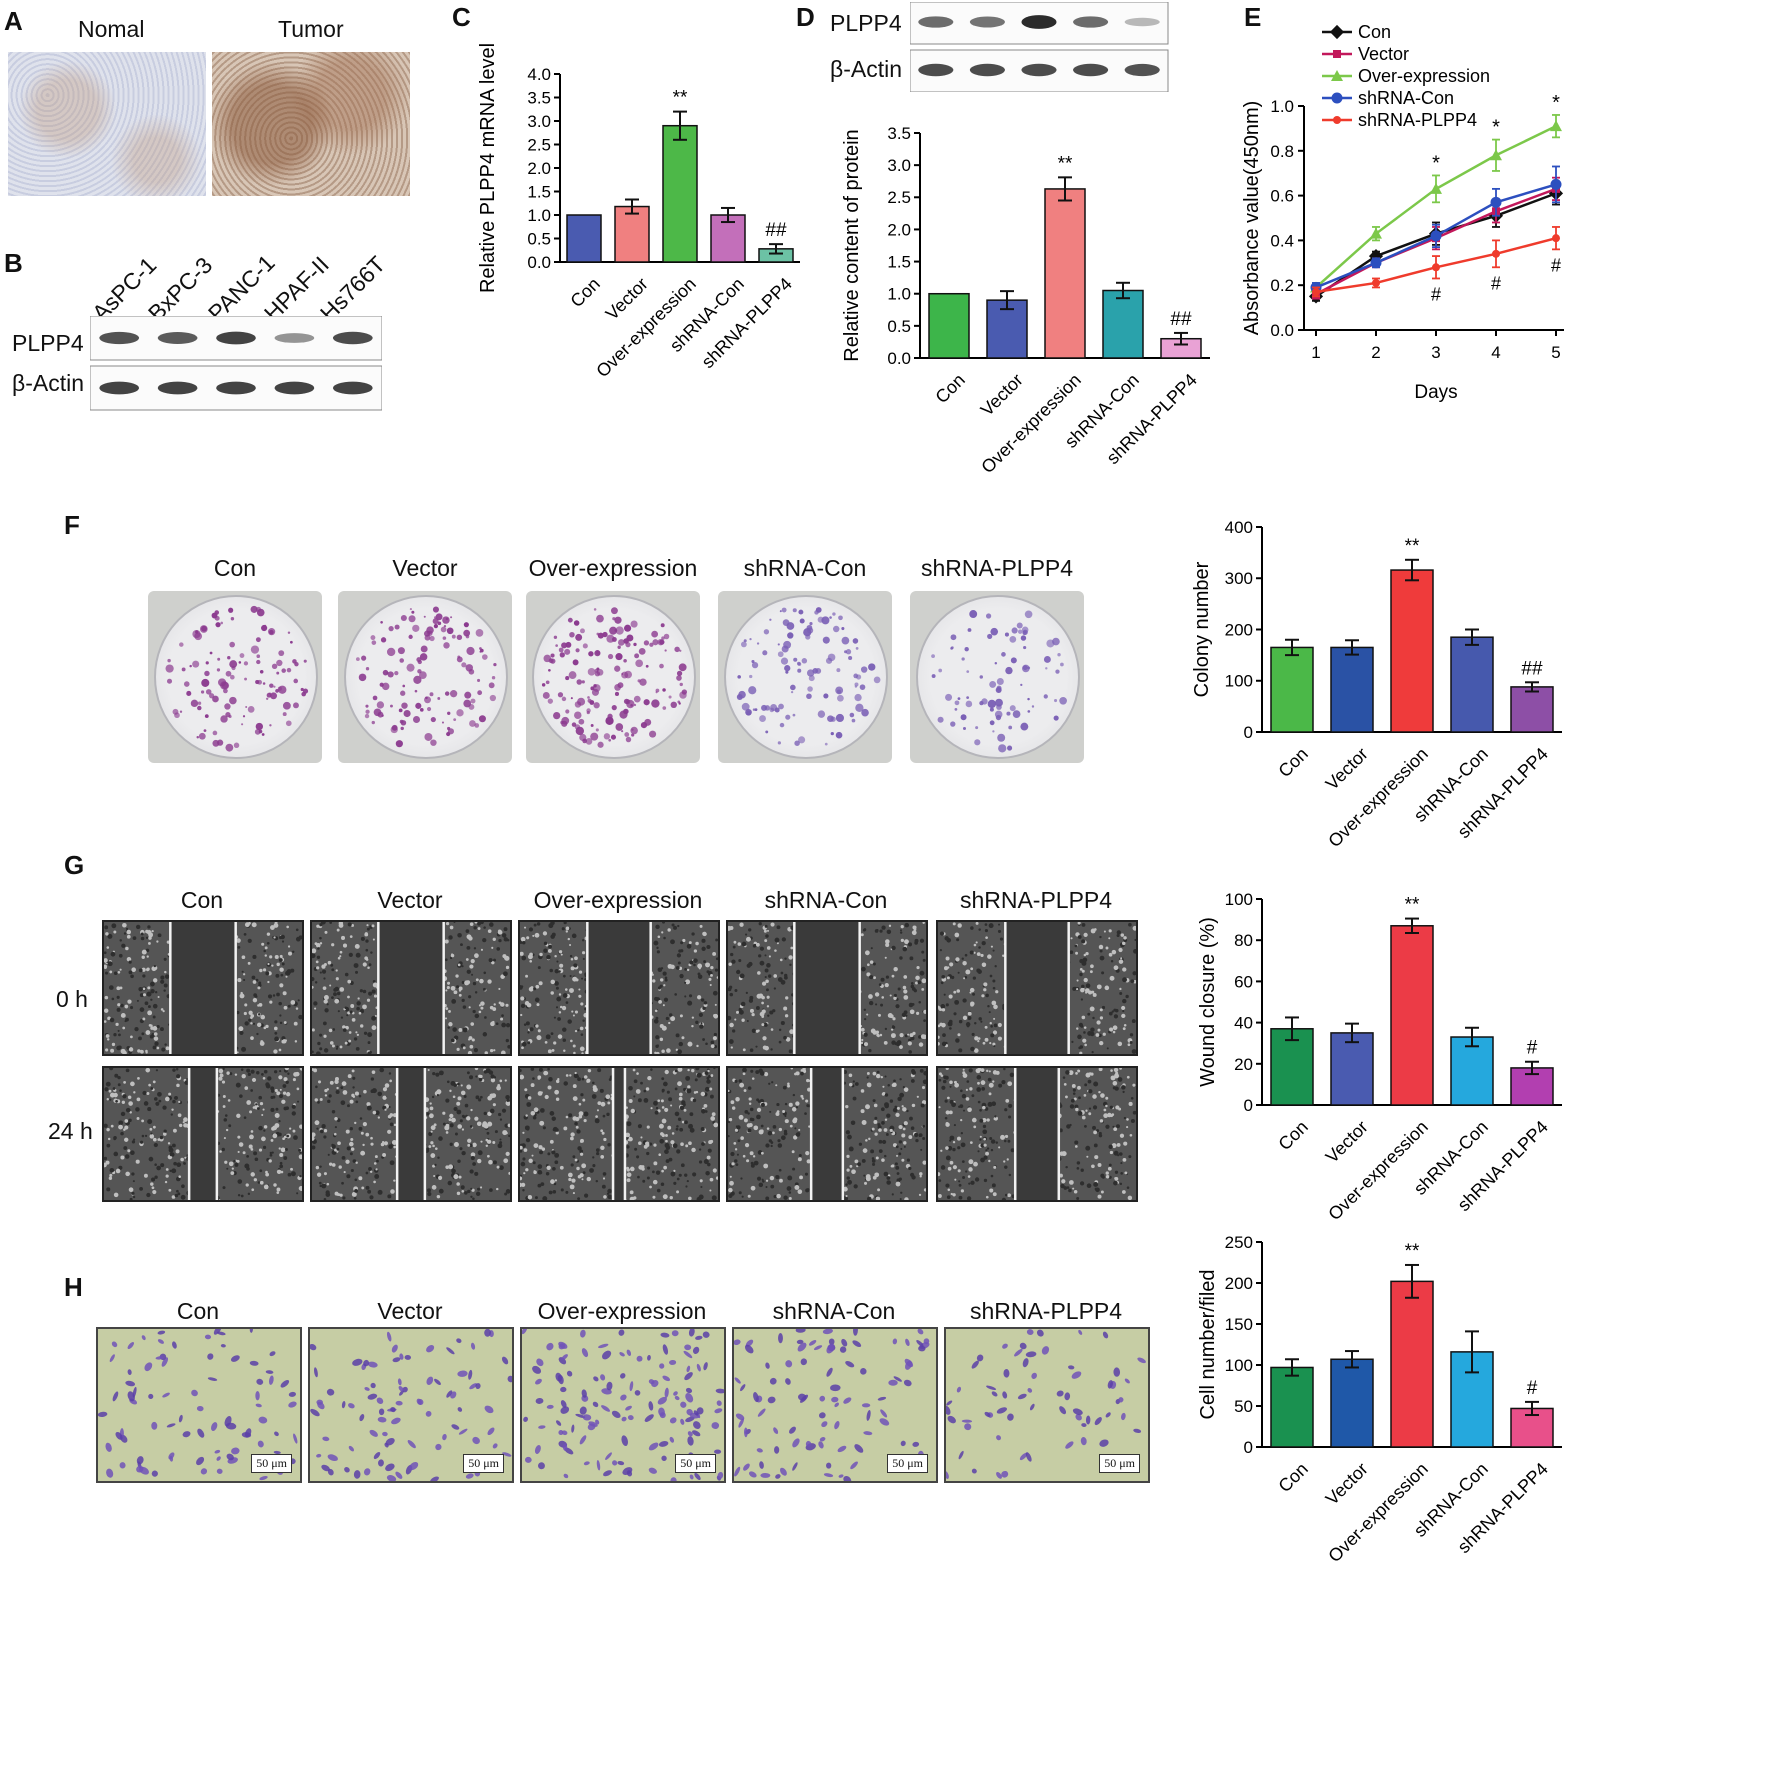 This screenshot has height=1775, width=1781. Describe the element at coordinates (1252, 218) in the screenshot. I see `y-axis-title: Absorbance value(450nm)` at that location.